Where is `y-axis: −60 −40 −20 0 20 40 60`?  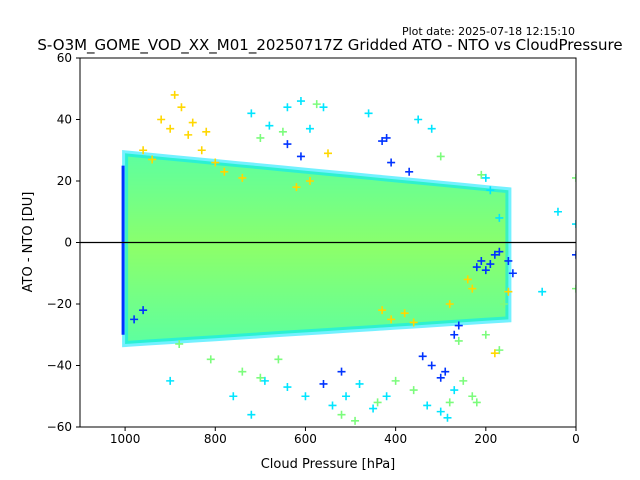 y-axis: −60 −40 −20 0 20 40 60 is located at coordinates (63, 242).